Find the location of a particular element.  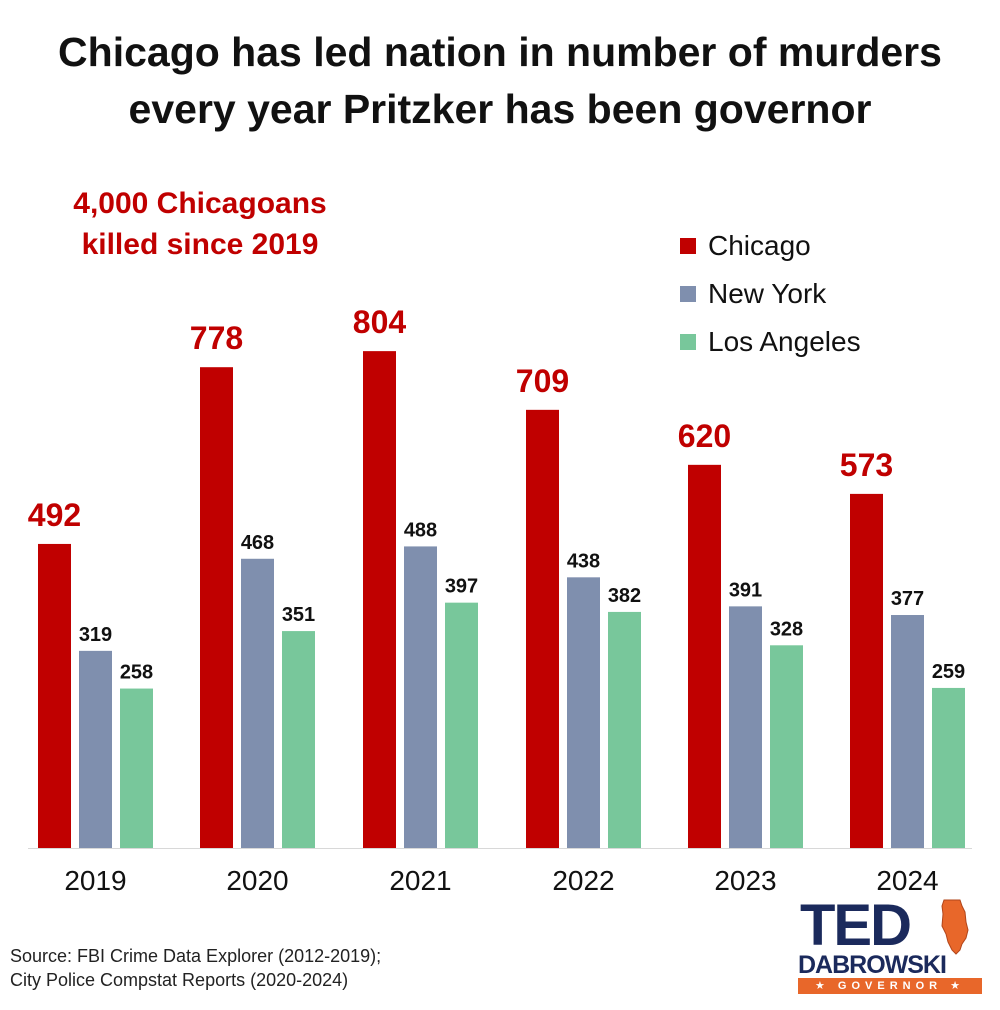

data-label-new-york-2022: 438 is located at coordinates (583, 561).